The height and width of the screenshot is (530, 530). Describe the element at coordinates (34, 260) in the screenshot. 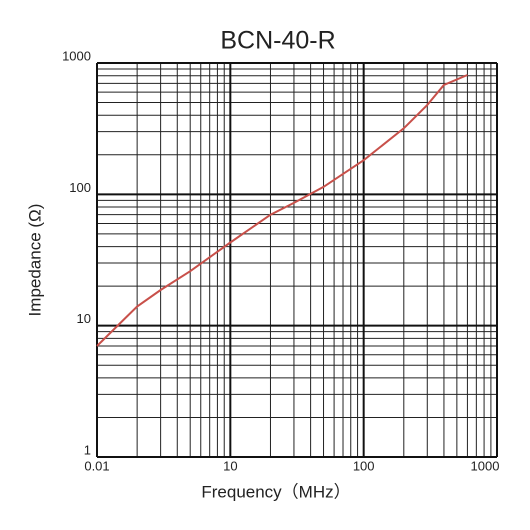

I see `y-axis-label: Impedance (Ω)` at that location.